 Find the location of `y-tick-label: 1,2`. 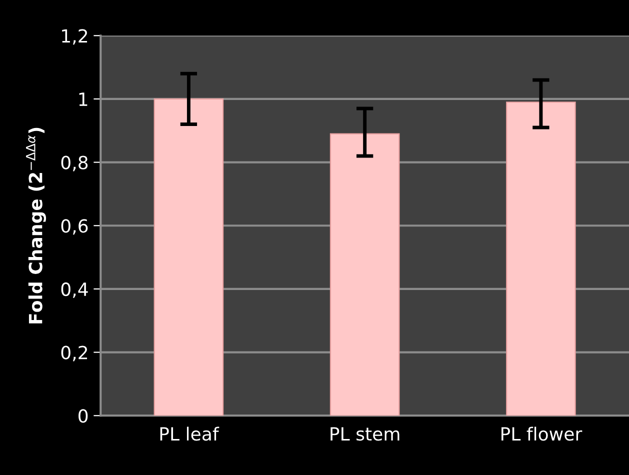

y-tick-label: 1,2 is located at coordinates (75, 37).